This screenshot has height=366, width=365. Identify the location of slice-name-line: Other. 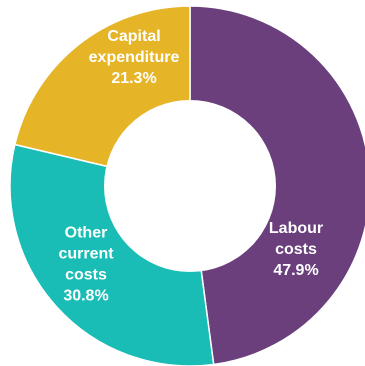
(86, 233).